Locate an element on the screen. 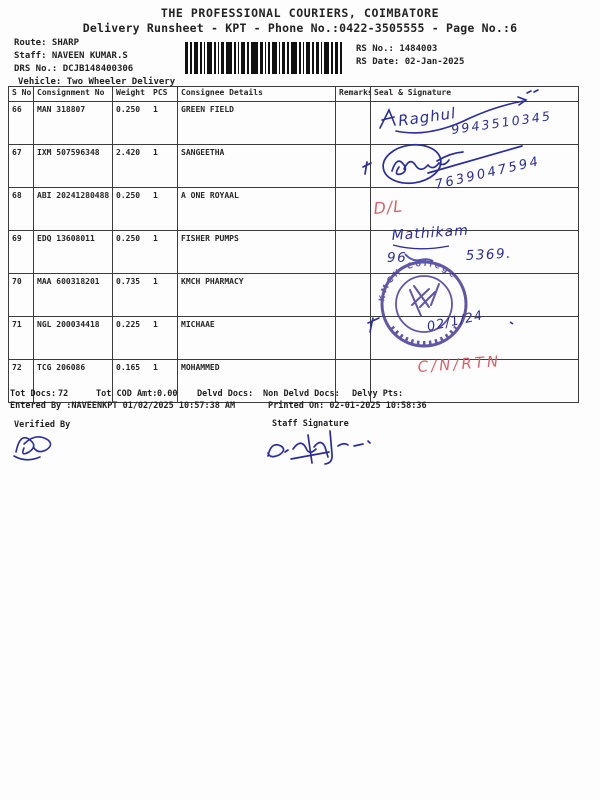  cell-consignment: ABI 20241280488 is located at coordinates (73, 209).